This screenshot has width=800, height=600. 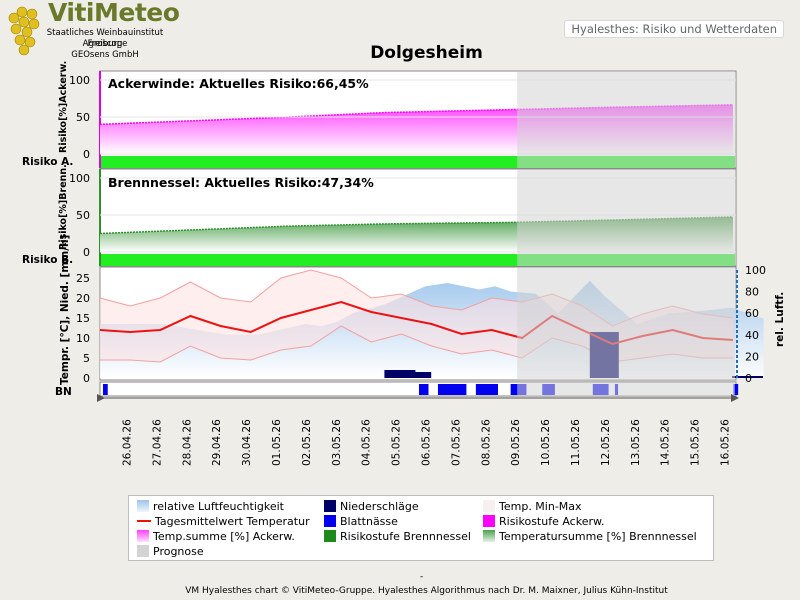 I want to click on weather-ytick-left: 10, so click(x=83, y=338).